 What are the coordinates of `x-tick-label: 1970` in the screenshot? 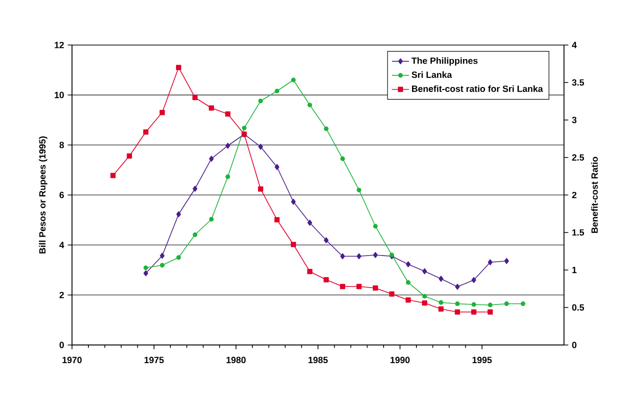 It's located at (72, 360).